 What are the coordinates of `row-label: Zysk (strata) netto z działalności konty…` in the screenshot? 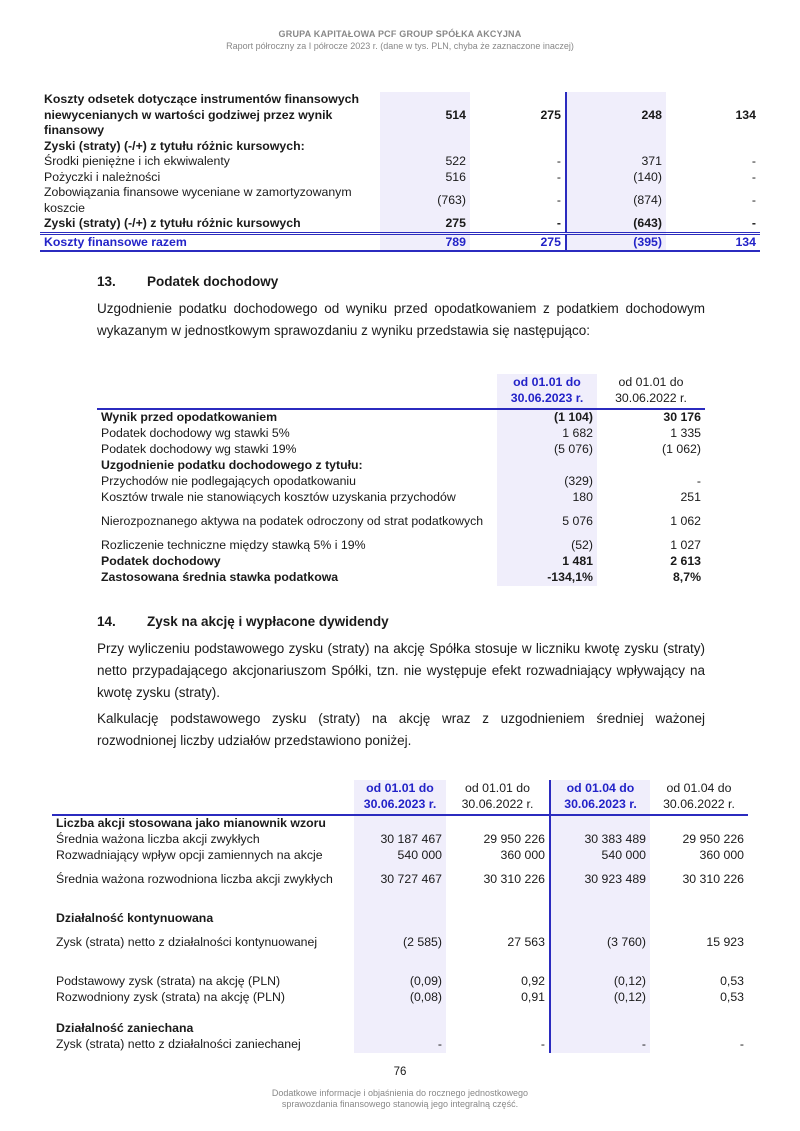 It's located at (187, 941).